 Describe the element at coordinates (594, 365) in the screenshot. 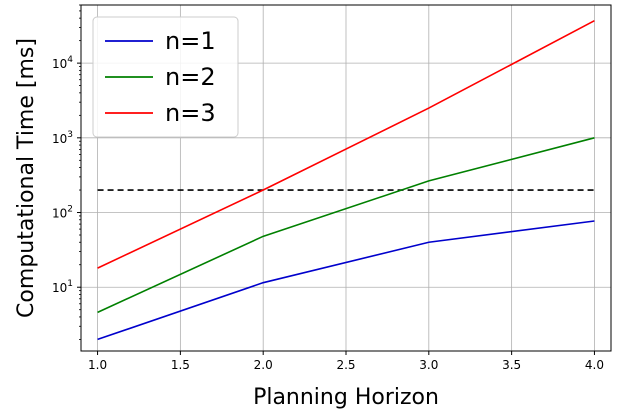

I see `x-tick-label: 4.0` at that location.